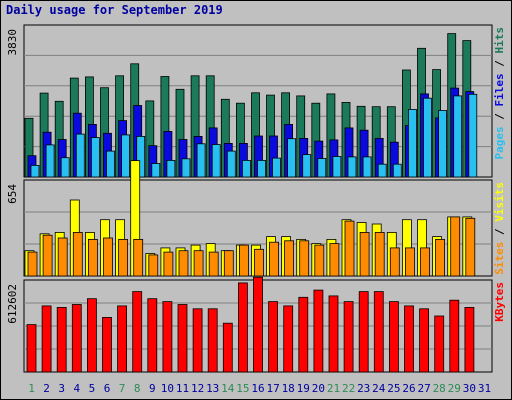 The image size is (512, 400). I want to click on x-tick-label-day-31: 31, so click(484, 388).